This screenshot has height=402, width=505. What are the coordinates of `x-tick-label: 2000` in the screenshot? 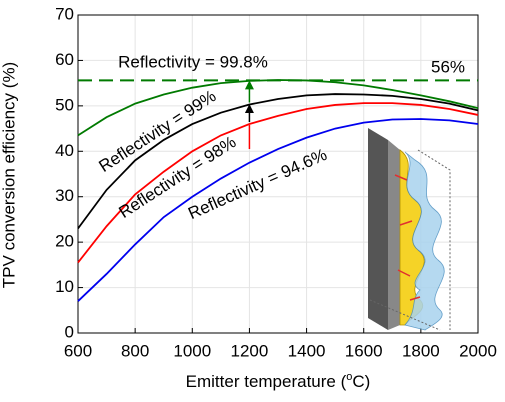 It's located at (478, 350).